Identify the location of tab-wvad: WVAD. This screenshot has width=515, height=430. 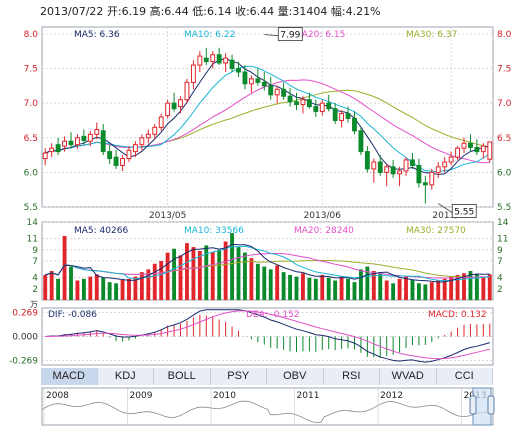
(408, 376).